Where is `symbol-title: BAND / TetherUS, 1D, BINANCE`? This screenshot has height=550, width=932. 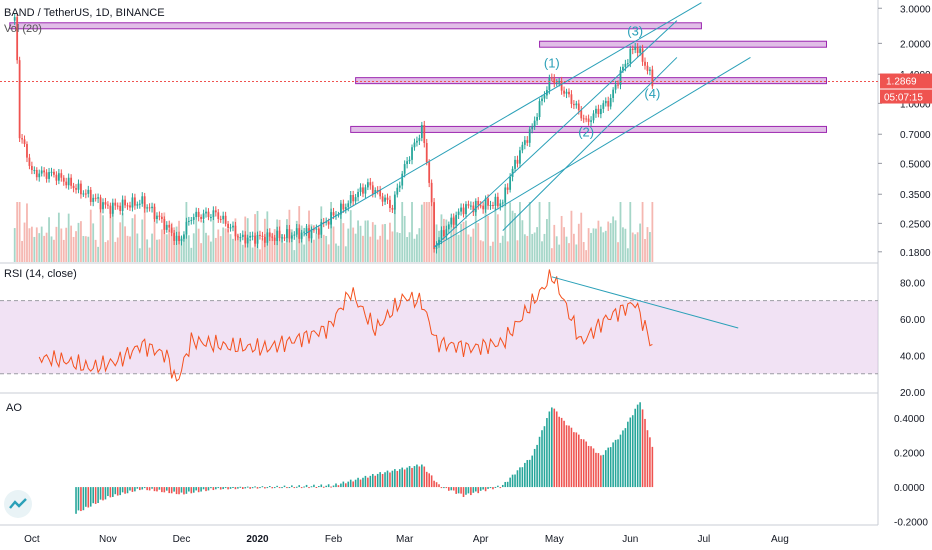 symbol-title: BAND / TetherUS, 1D, BINANCE is located at coordinates (84, 13).